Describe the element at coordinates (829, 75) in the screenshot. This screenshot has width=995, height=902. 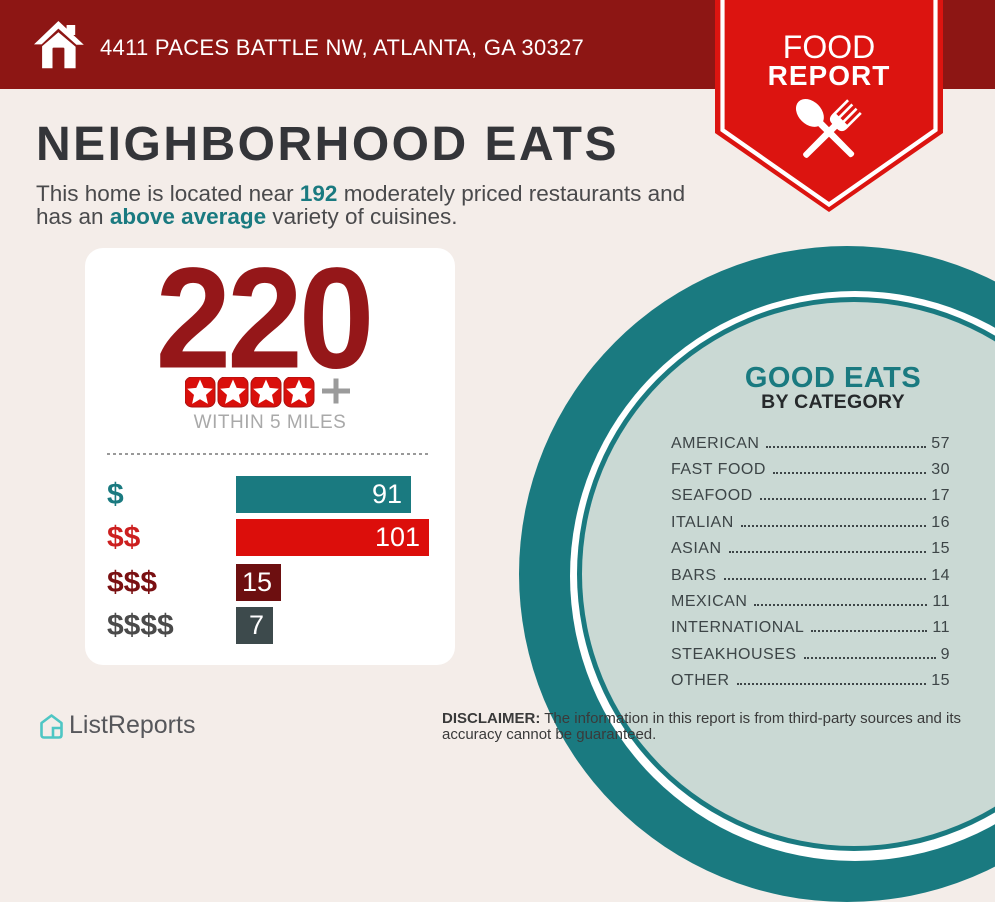
I see `svg-text: REPORT` at that location.